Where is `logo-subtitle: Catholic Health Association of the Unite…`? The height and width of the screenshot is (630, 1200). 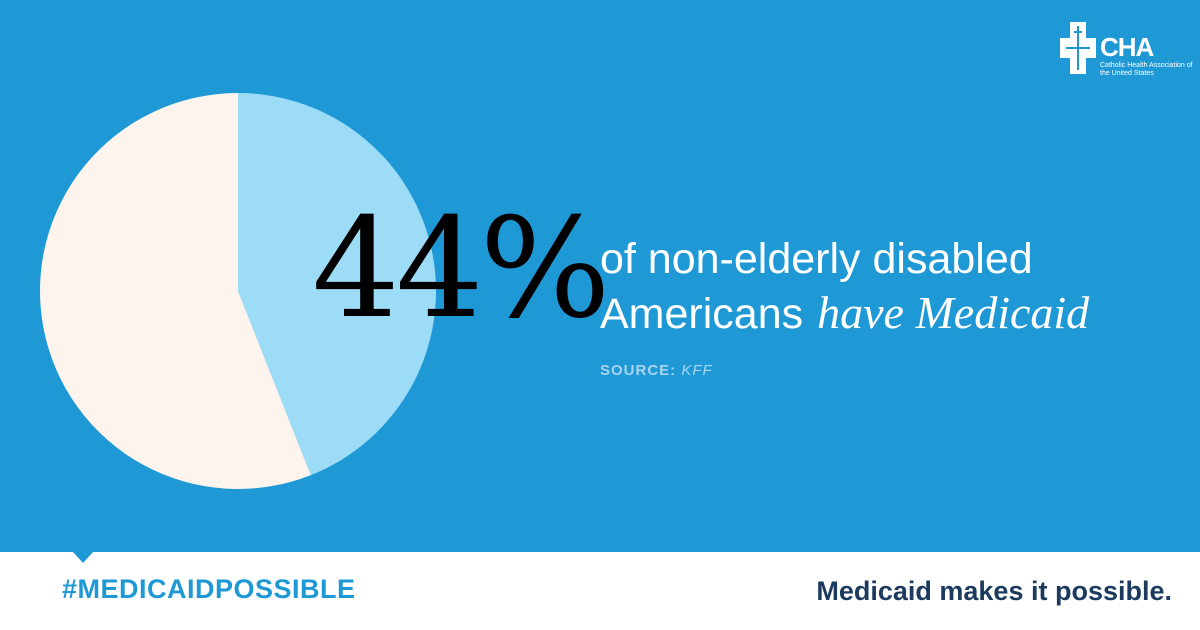 logo-subtitle: Catholic Health Association of the Unite… is located at coordinates (1146, 69).